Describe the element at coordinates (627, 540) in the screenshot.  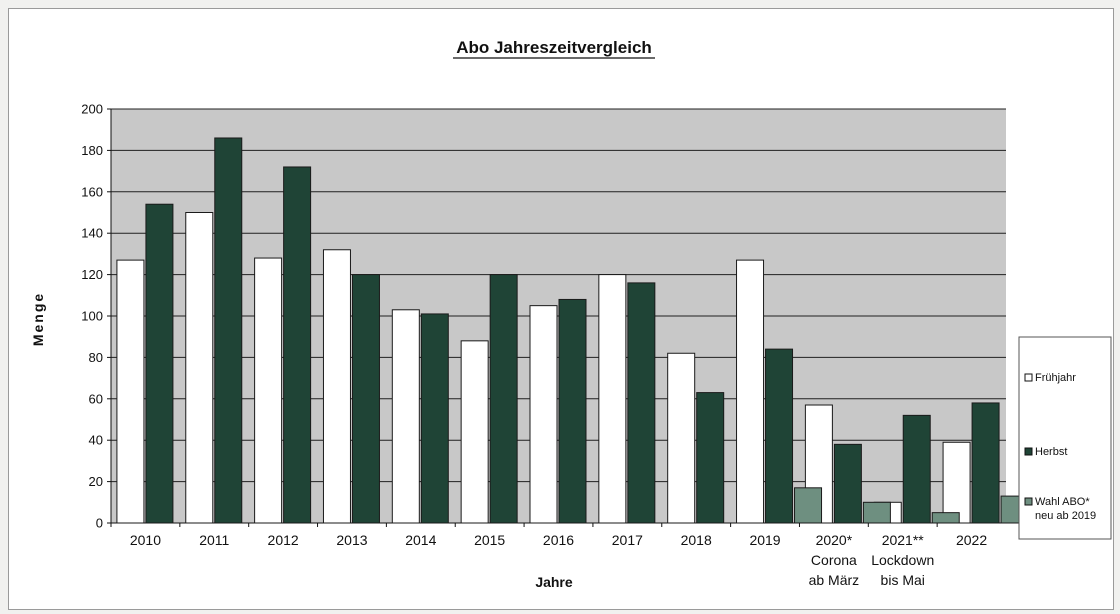
I see `x-category-label: 2017` at that location.